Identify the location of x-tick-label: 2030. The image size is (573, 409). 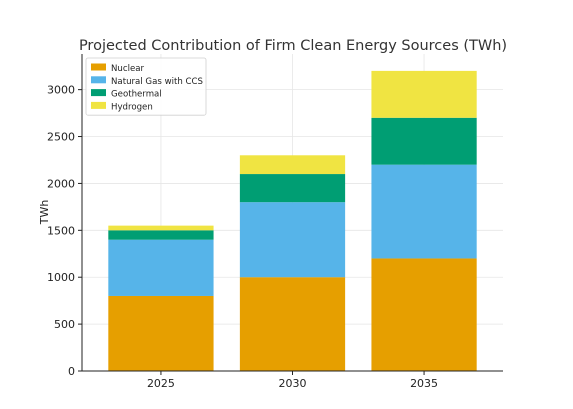
(293, 383).